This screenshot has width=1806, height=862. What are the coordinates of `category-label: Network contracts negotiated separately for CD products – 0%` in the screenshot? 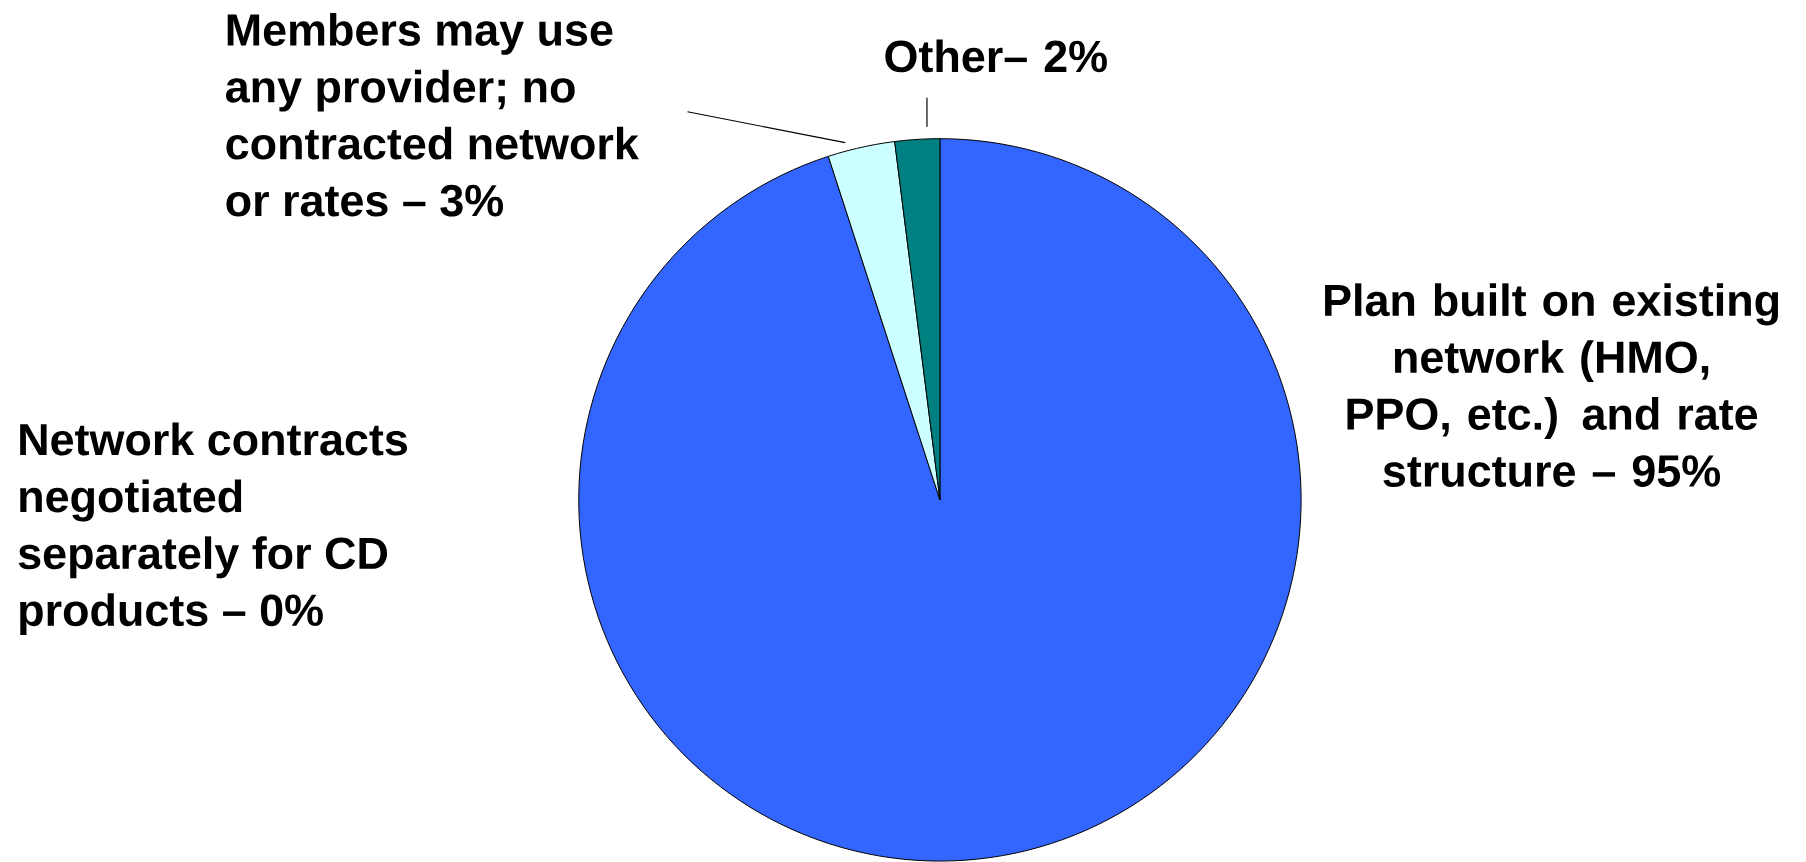 It's located at (212, 529).